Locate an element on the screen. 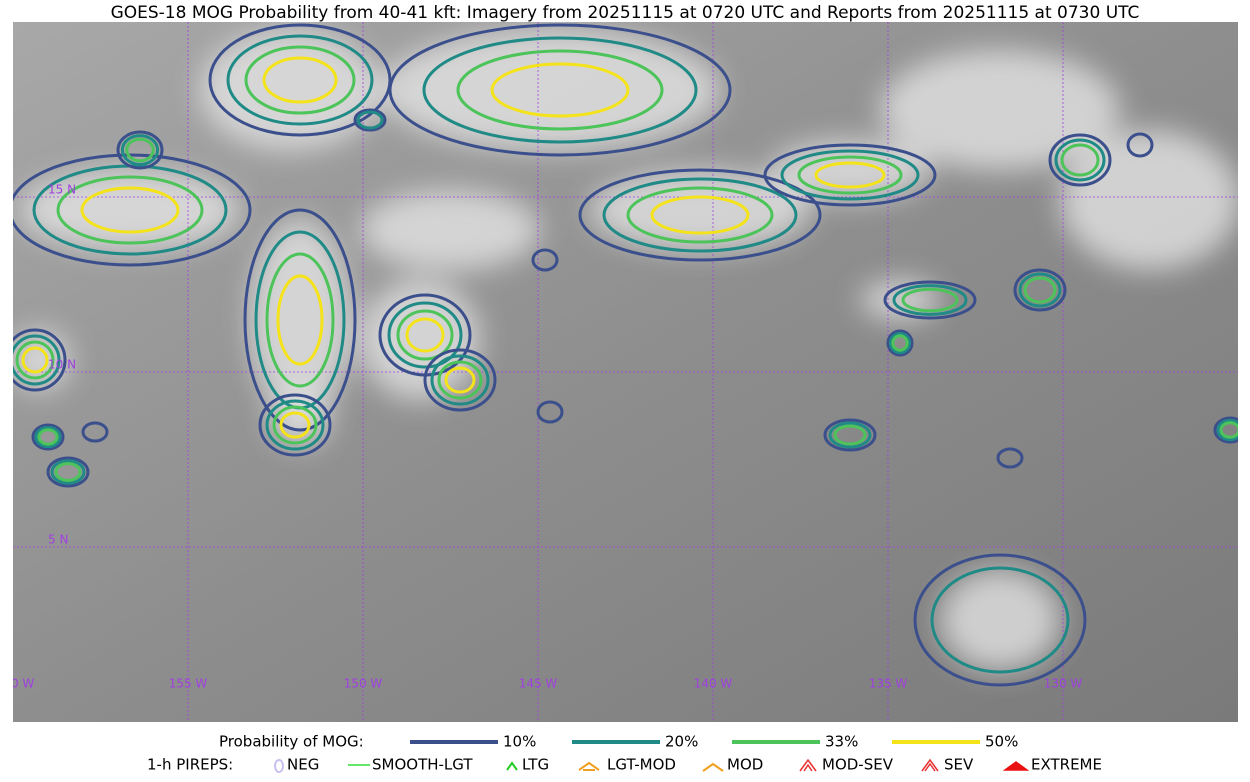  legend-label: EXTREME is located at coordinates (1066, 765).